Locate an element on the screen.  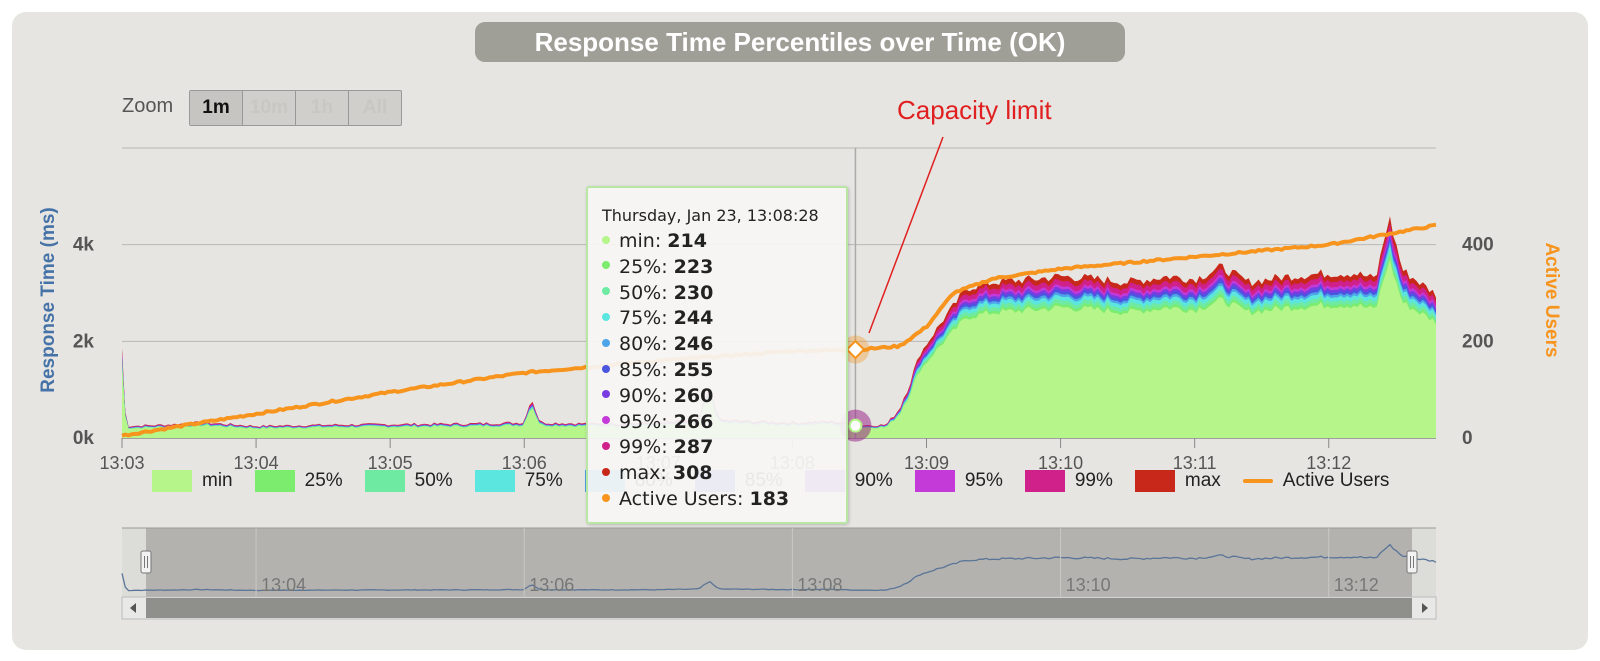
x-tick-label: 13:10 is located at coordinates (1060, 463).